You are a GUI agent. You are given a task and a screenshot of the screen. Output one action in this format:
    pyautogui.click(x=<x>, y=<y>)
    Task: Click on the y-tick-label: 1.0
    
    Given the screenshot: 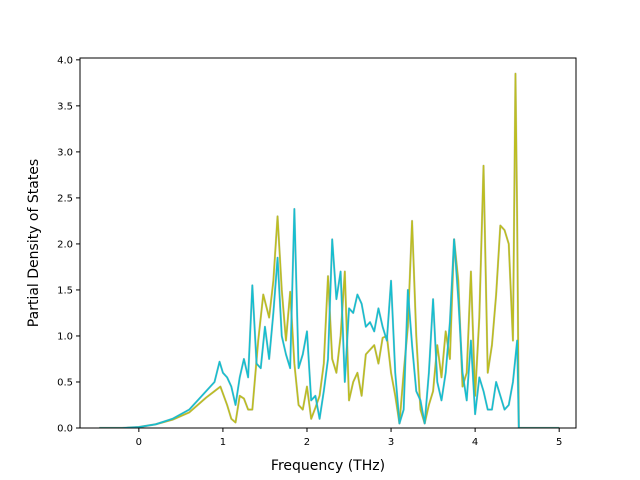 What is the action you would take?
    pyautogui.click(x=65, y=336)
    